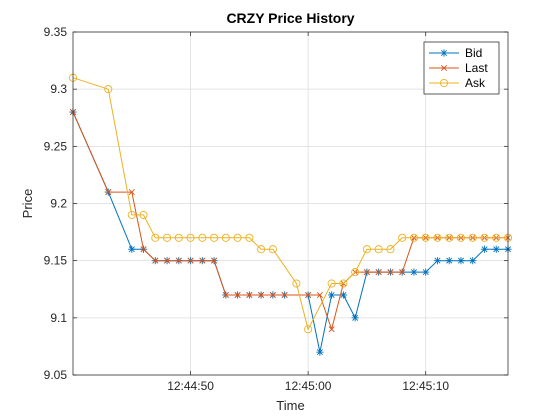 The width and height of the screenshot is (560, 420). Describe the element at coordinates (444, 53) in the screenshot. I see `legend-marker-bid` at that location.